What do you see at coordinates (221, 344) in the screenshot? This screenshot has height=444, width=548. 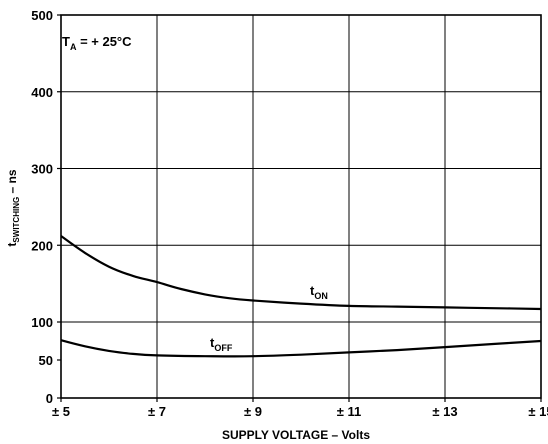 I see `series-label-toff: tOFF` at bounding box center [221, 344].